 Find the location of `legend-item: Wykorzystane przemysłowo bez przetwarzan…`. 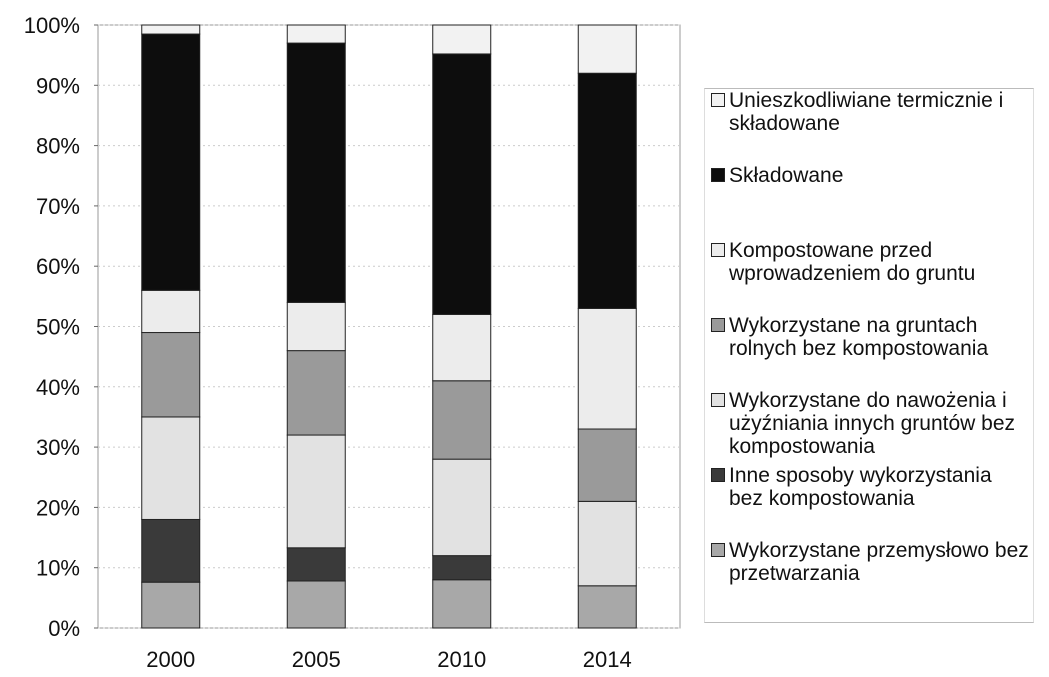

legend-item: Wykorzystane przemysłowo bez przetwarzan… is located at coordinates (869, 576).